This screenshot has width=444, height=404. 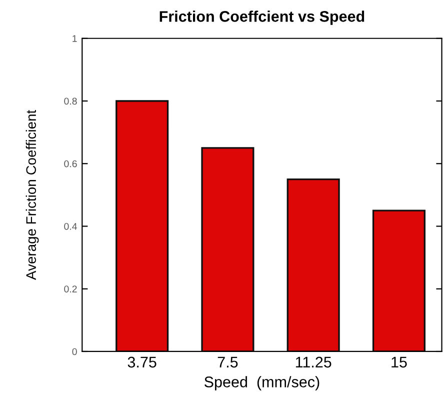 What do you see at coordinates (74, 38) in the screenshot?
I see `y-tick-label: 1` at bounding box center [74, 38].